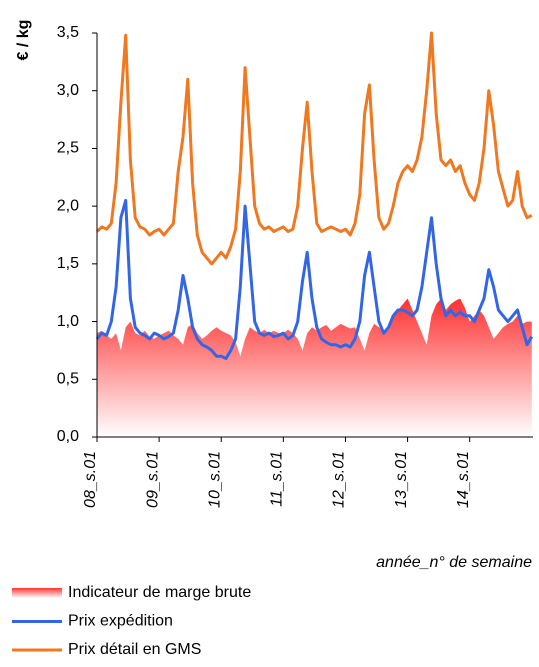  What do you see at coordinates (23, 40) in the screenshot?
I see `y-axis-label: € / kg` at bounding box center [23, 40].